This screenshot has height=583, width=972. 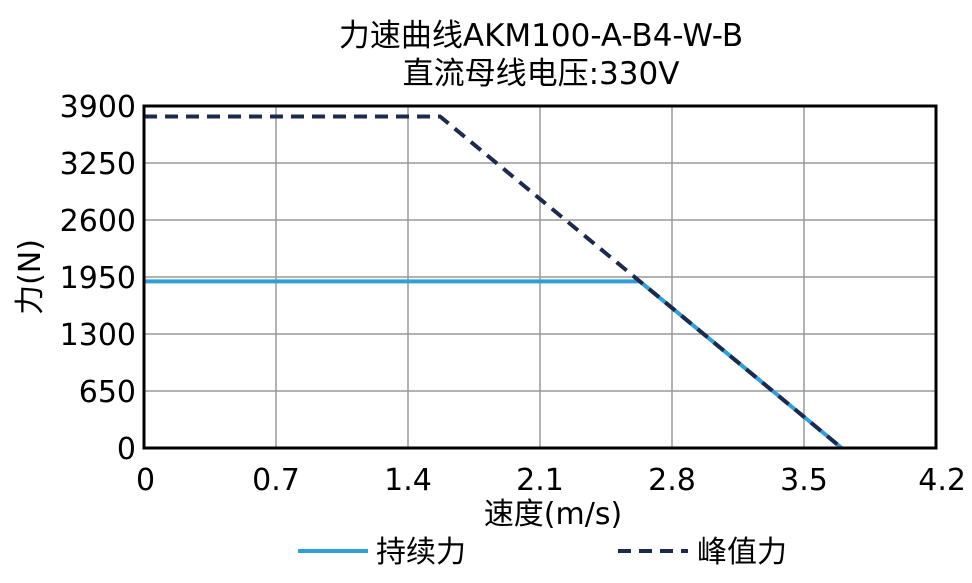 I want to click on chart-subtitle: 直流母线电压:330V, so click(x=541, y=74).